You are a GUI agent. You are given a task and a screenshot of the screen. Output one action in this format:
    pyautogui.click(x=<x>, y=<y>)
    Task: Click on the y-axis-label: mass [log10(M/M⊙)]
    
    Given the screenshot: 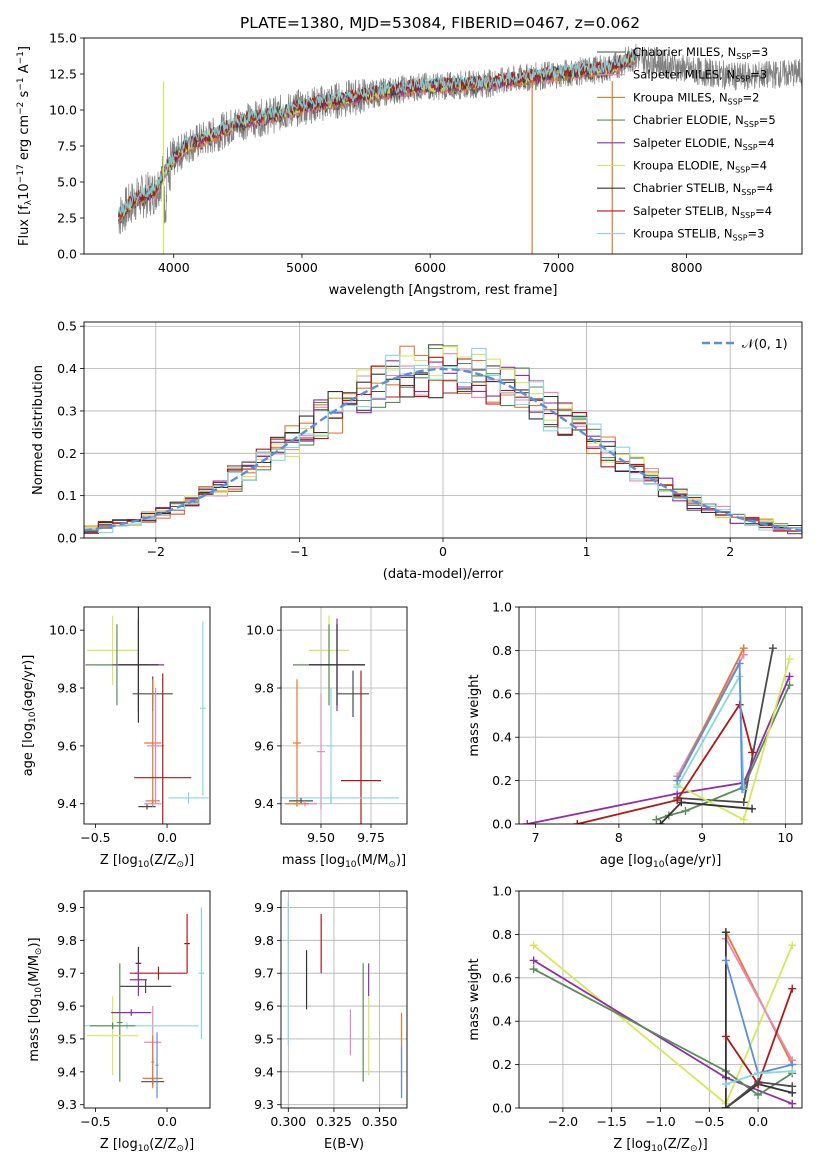 What is the action you would take?
    pyautogui.click(x=35, y=999)
    